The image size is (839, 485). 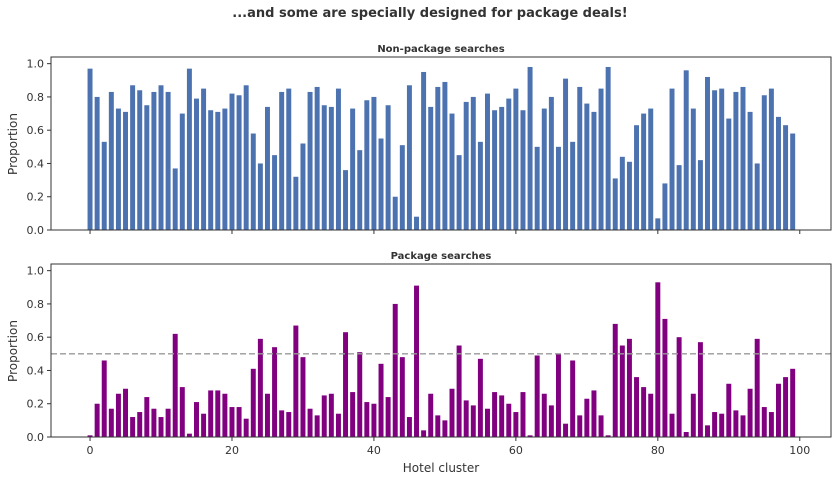 What do you see at coordinates (232, 450) in the screenshot?
I see `xtick-label: 20` at bounding box center [232, 450].